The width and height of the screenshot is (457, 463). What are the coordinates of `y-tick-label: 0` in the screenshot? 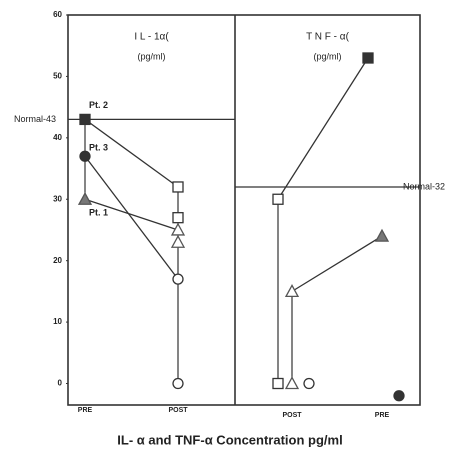 It's located at (60, 383).